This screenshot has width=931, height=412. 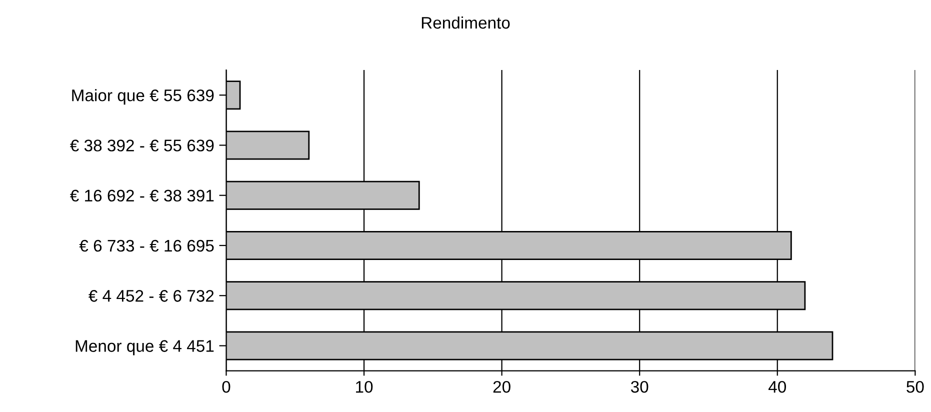 I want to click on y-tick-label: Maior que € 55 639, so click(x=143, y=97).